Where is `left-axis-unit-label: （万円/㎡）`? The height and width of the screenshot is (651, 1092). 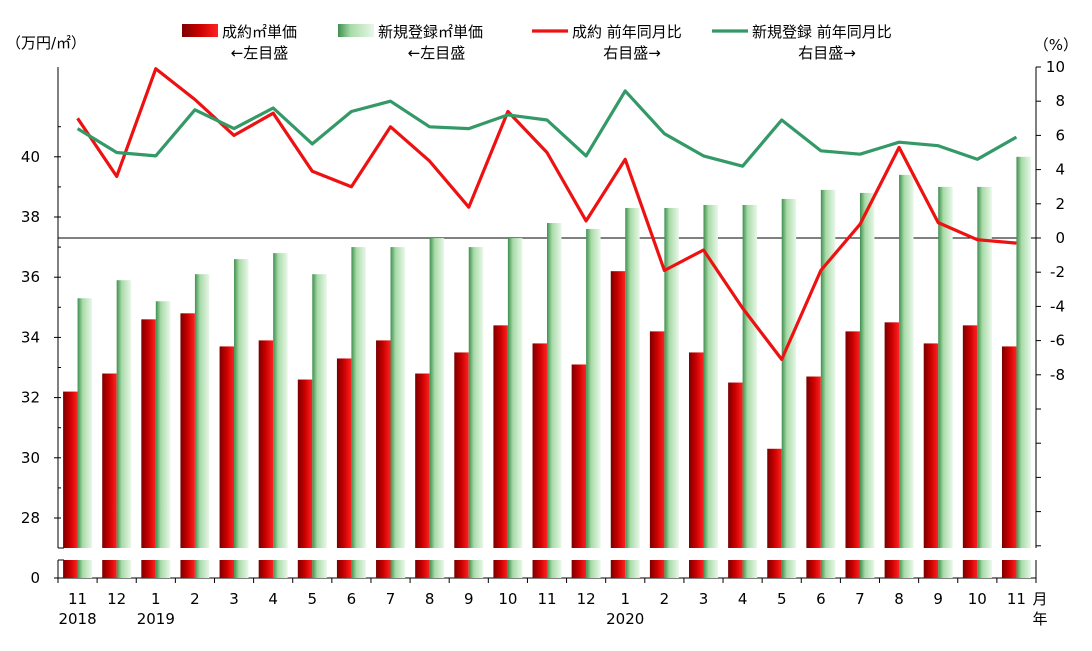
left-axis-unit-label: （万円/㎡） is located at coordinates (46, 43).